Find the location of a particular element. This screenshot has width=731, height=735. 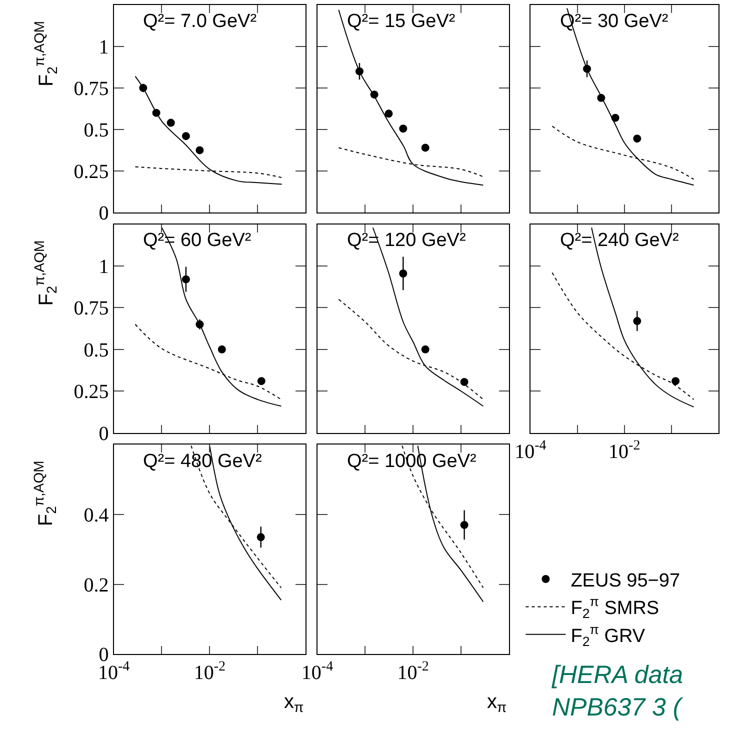

text: [HERA data NPB637 3 ( is located at coordinates (617, 691).